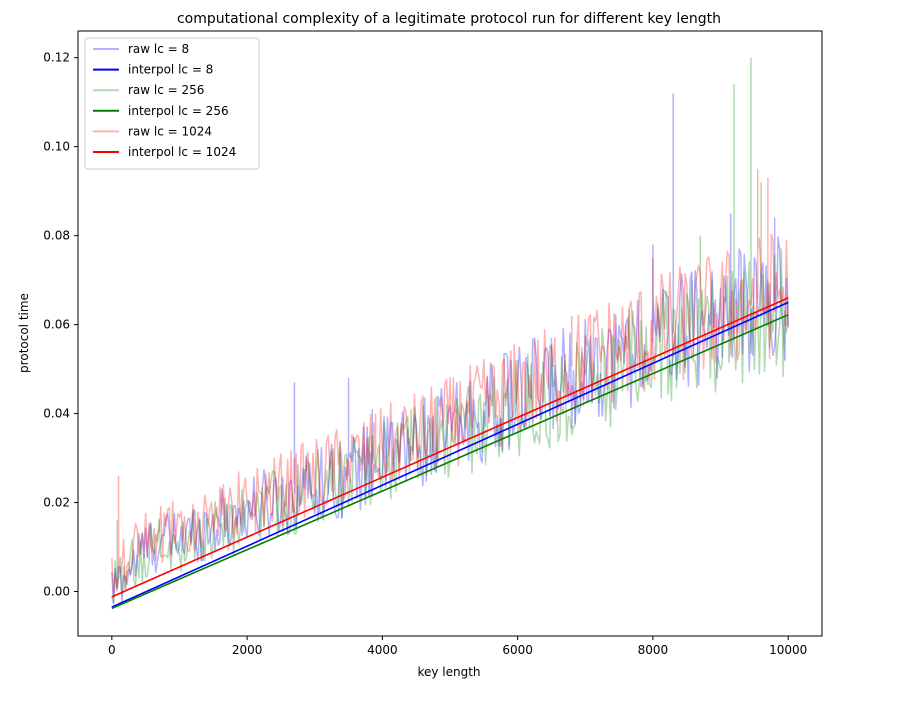 Image resolution: width=917 pixels, height=707 pixels. What do you see at coordinates (448, 672) in the screenshot?
I see `x-axis-label: key length` at bounding box center [448, 672].